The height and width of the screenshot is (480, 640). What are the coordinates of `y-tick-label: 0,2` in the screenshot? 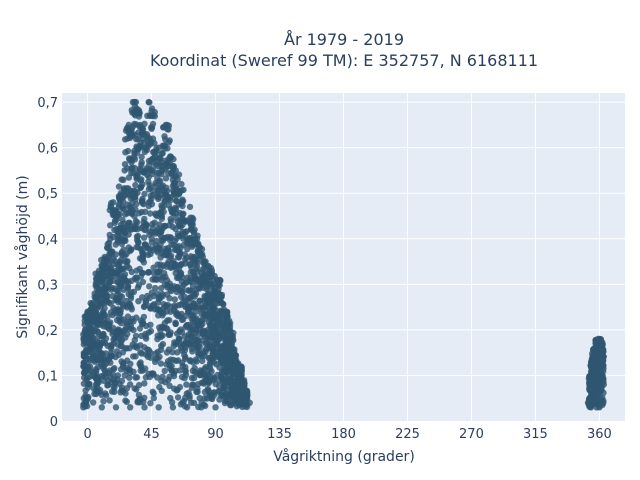 It's located at (47, 331).